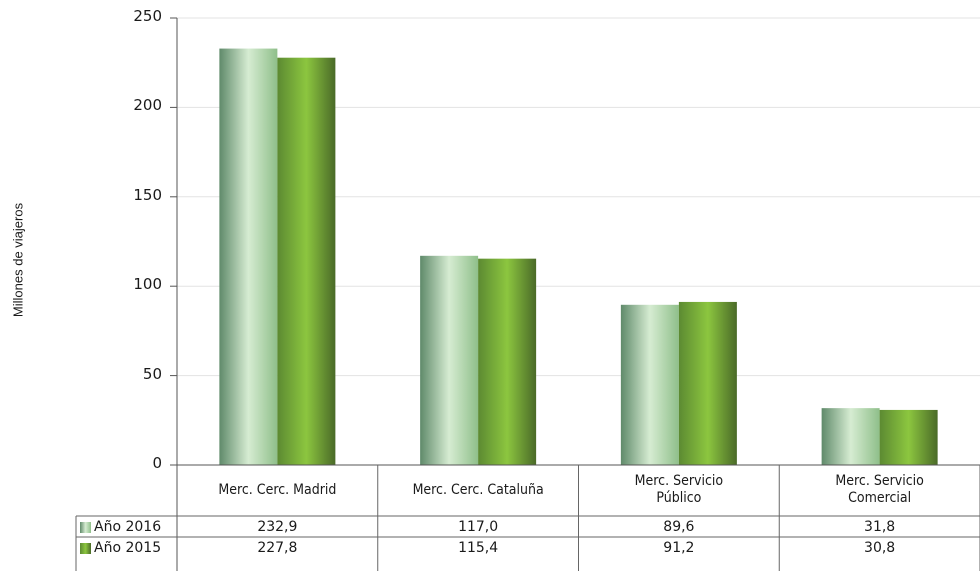 The height and width of the screenshot is (571, 980). Describe the element at coordinates (152, 373) in the screenshot. I see `y-tick-label: 50` at that location.